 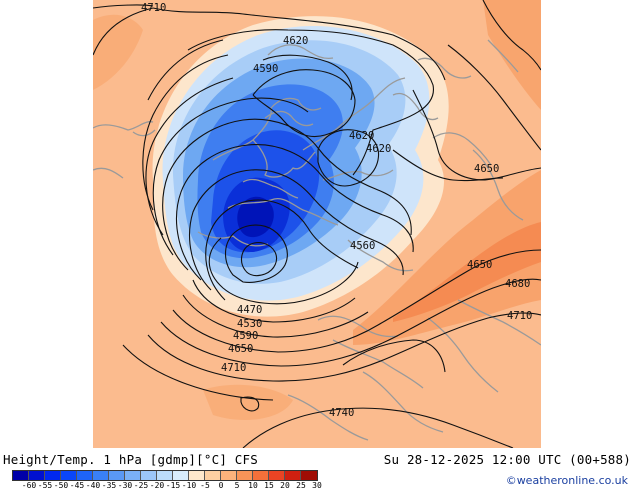 What do you see at coordinates (141, 485) in the screenshot?
I see `legend-label: -25` at bounding box center [141, 485].